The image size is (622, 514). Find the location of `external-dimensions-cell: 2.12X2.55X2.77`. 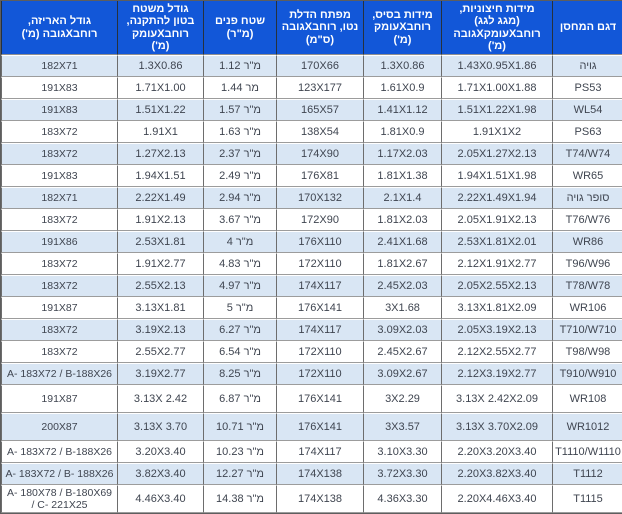

external-dimensions-cell: 2.12X2.55X2.77 is located at coordinates (496, 352).